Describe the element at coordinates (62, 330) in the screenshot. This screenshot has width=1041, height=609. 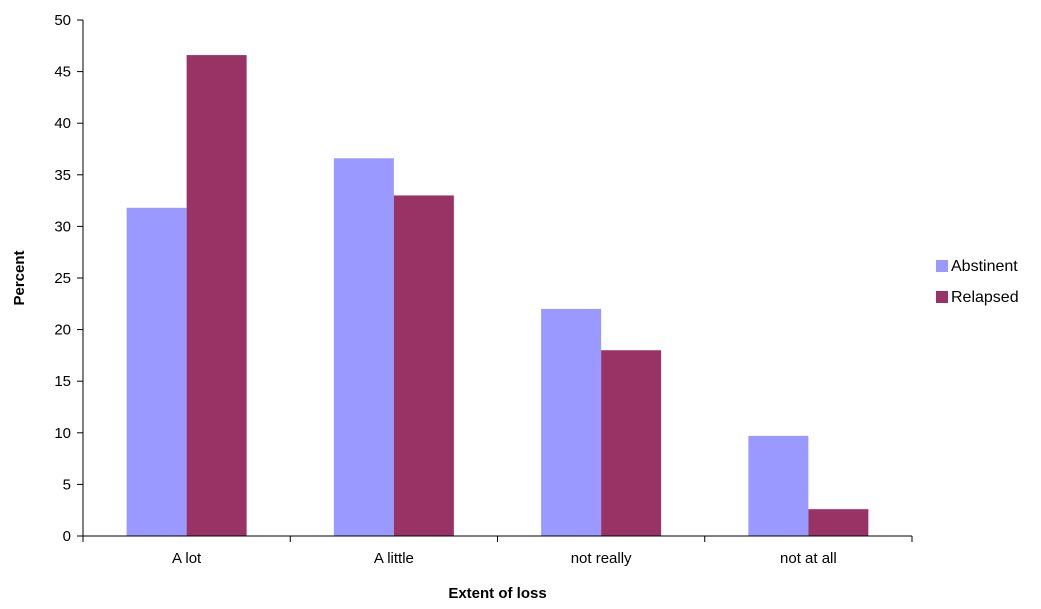
I see `y-tick-label: 20` at that location.